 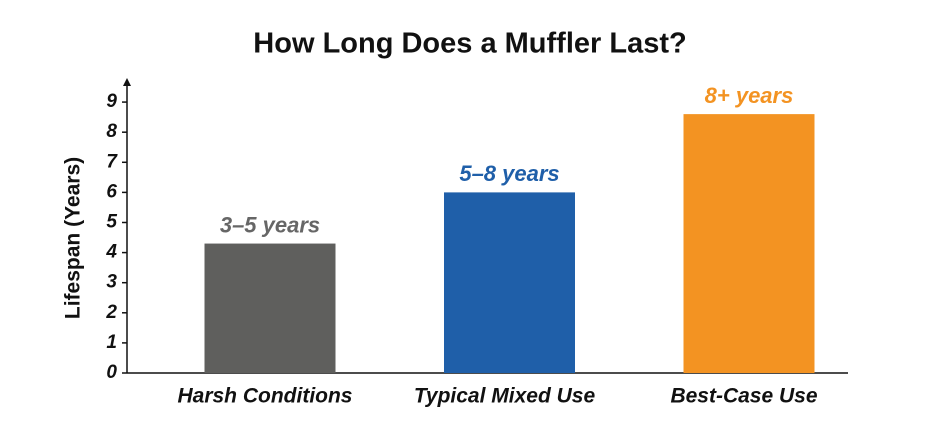 What do you see at coordinates (469, 44) in the screenshot?
I see `chart-title: How Long Does a Muffler Last?` at bounding box center [469, 44].